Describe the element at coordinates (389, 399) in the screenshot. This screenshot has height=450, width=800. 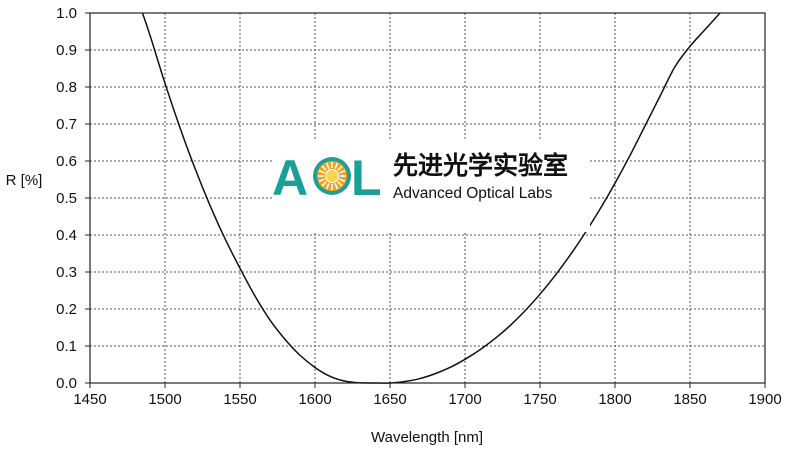
I see `x-tick-label: 1650` at that location.